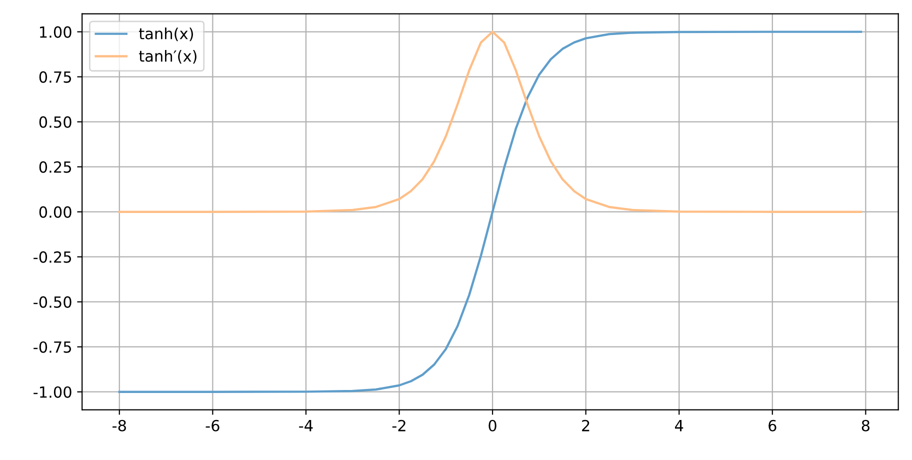 This screenshot has width=912, height=460. What do you see at coordinates (53, 257) in the screenshot?
I see `y-tick-label: -0.25` at bounding box center [53, 257].